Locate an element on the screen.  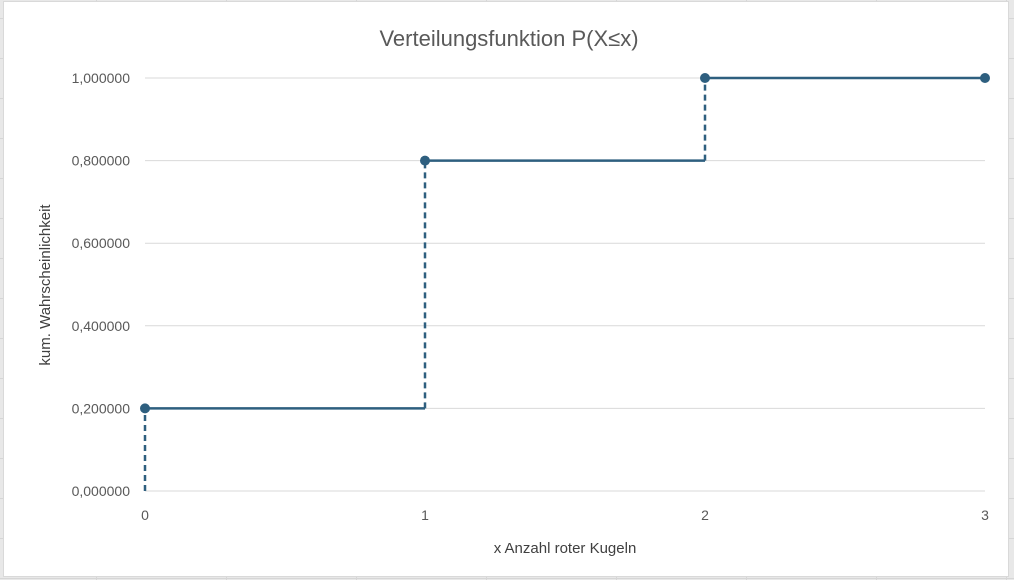
x-tick-label: 1 is located at coordinates (425, 515).